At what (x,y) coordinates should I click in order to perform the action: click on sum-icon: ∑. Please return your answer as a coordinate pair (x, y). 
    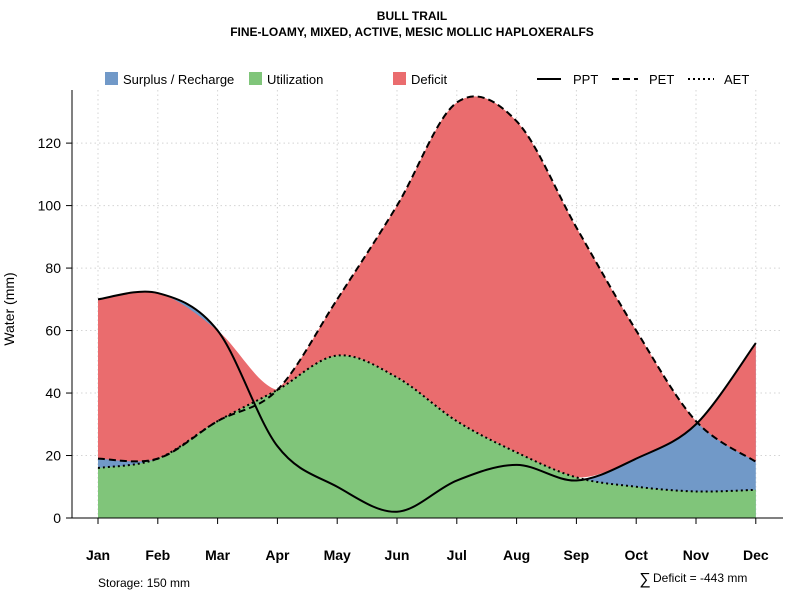
    Looking at the image, I should click on (644, 579).